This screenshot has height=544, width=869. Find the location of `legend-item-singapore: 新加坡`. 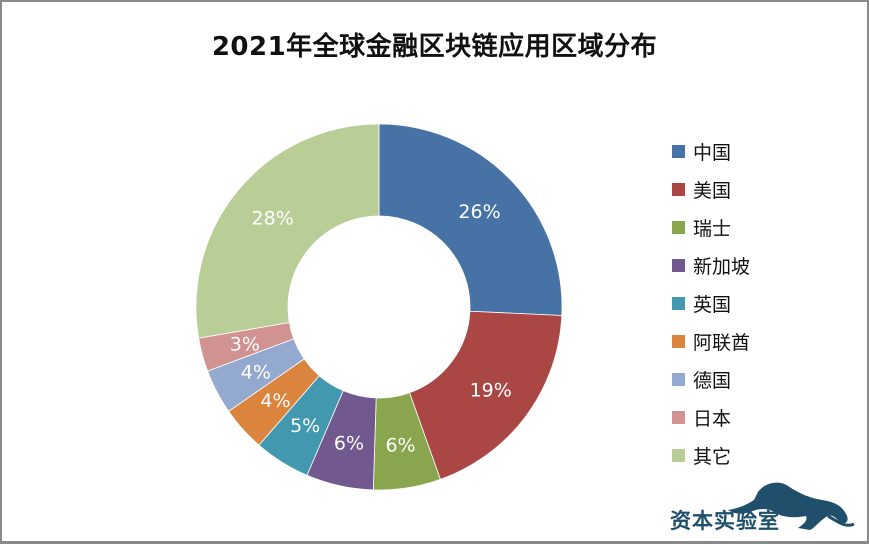

legend-item-singapore: 新加坡 is located at coordinates (711, 265).